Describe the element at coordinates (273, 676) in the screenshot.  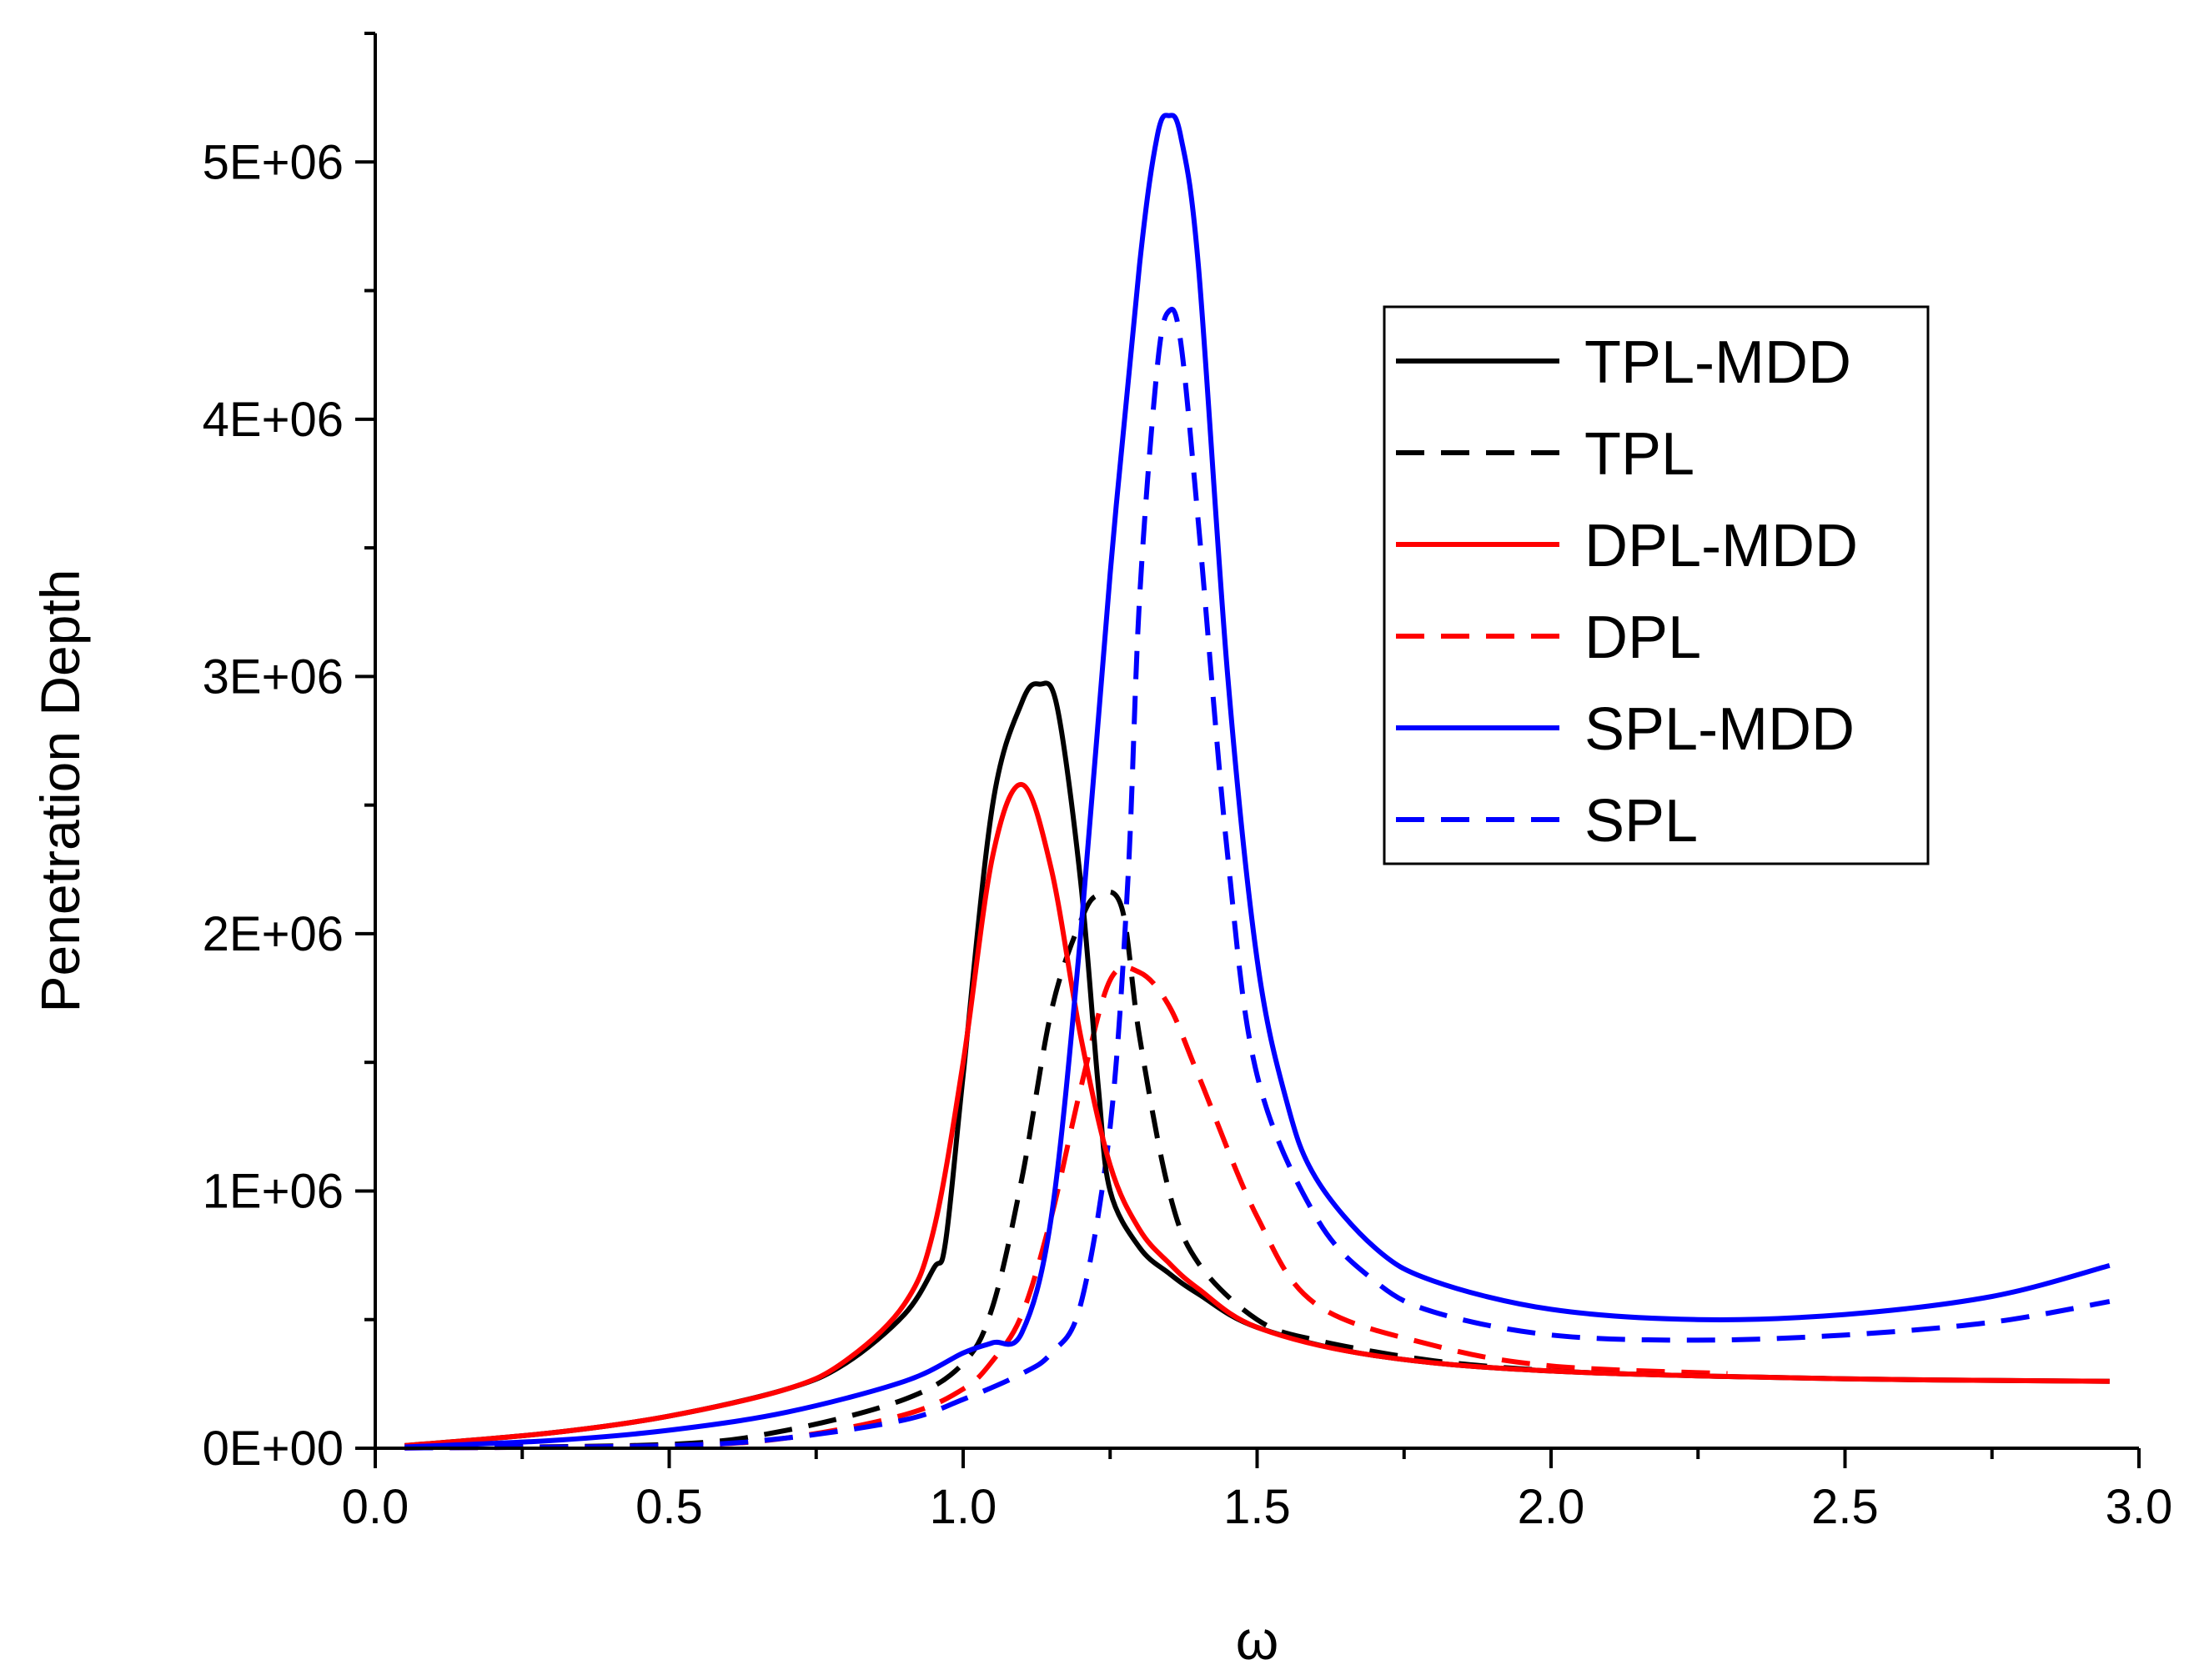
I see `y-tick-label: 3E+06` at that location.